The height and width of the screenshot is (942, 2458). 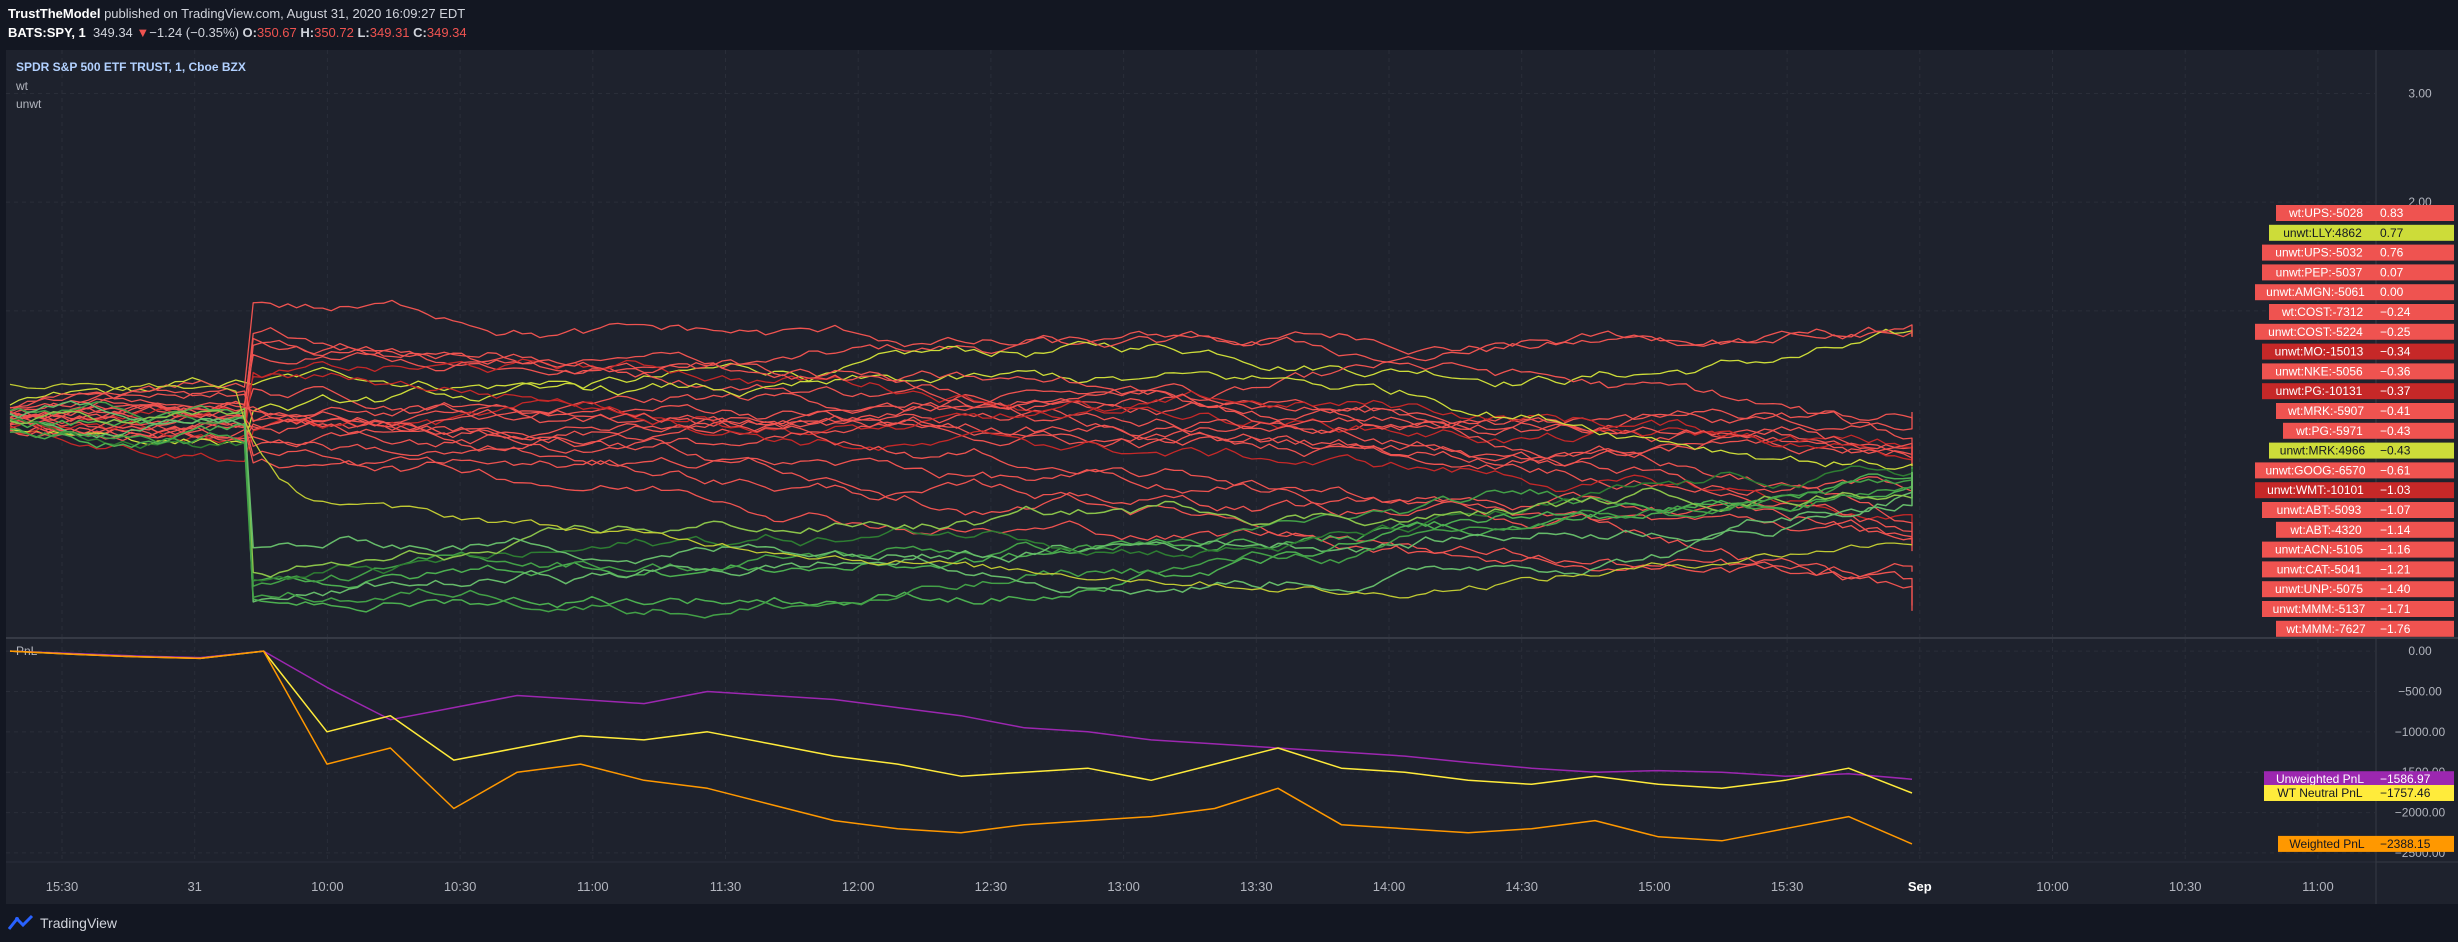 I want to click on series-value-label: −1.14, so click(x=2395, y=530).